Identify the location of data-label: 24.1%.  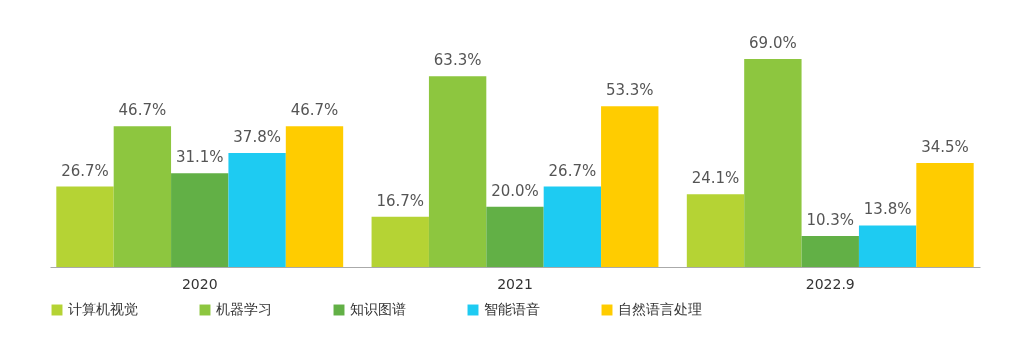
(715, 178).